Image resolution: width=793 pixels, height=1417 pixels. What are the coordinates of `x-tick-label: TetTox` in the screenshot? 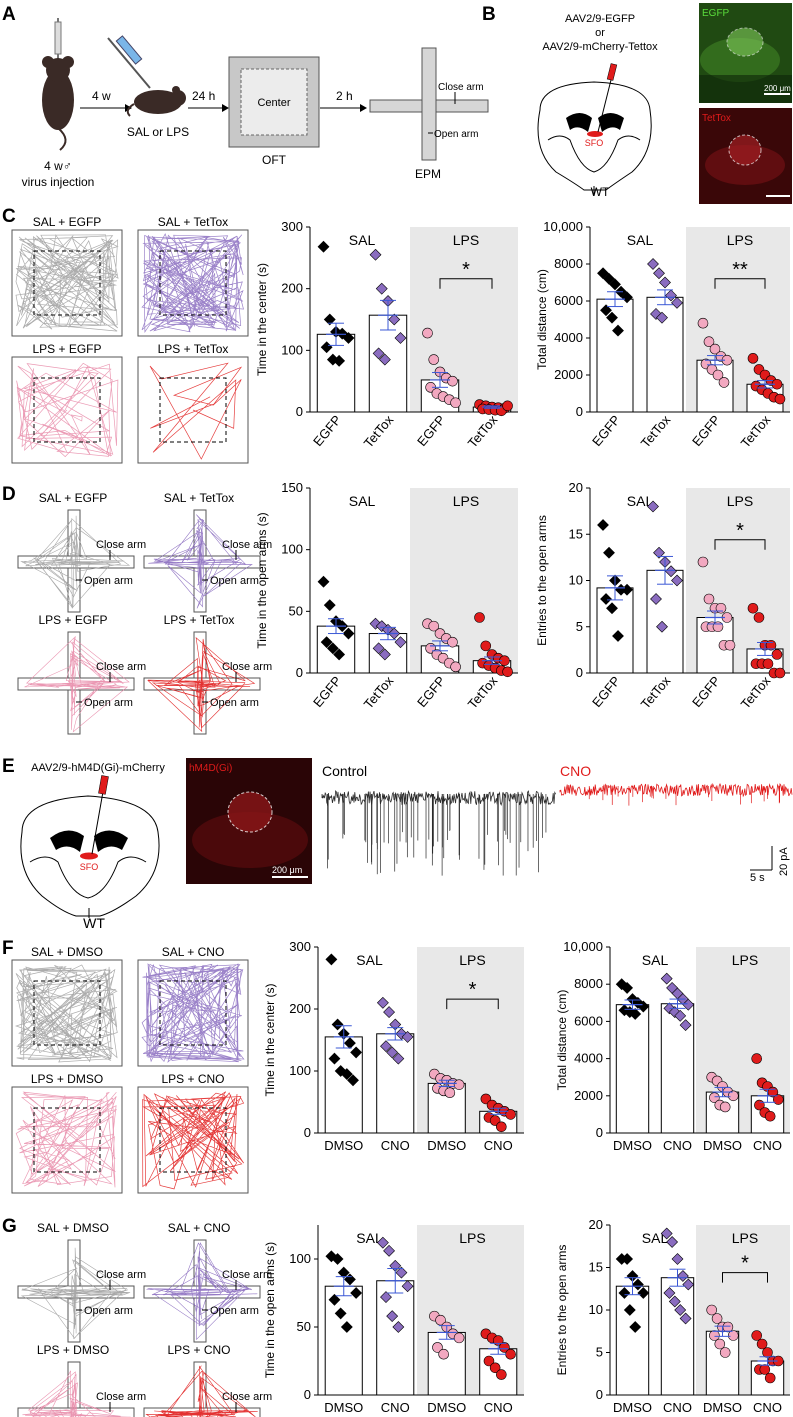 It's located at (656, 431).